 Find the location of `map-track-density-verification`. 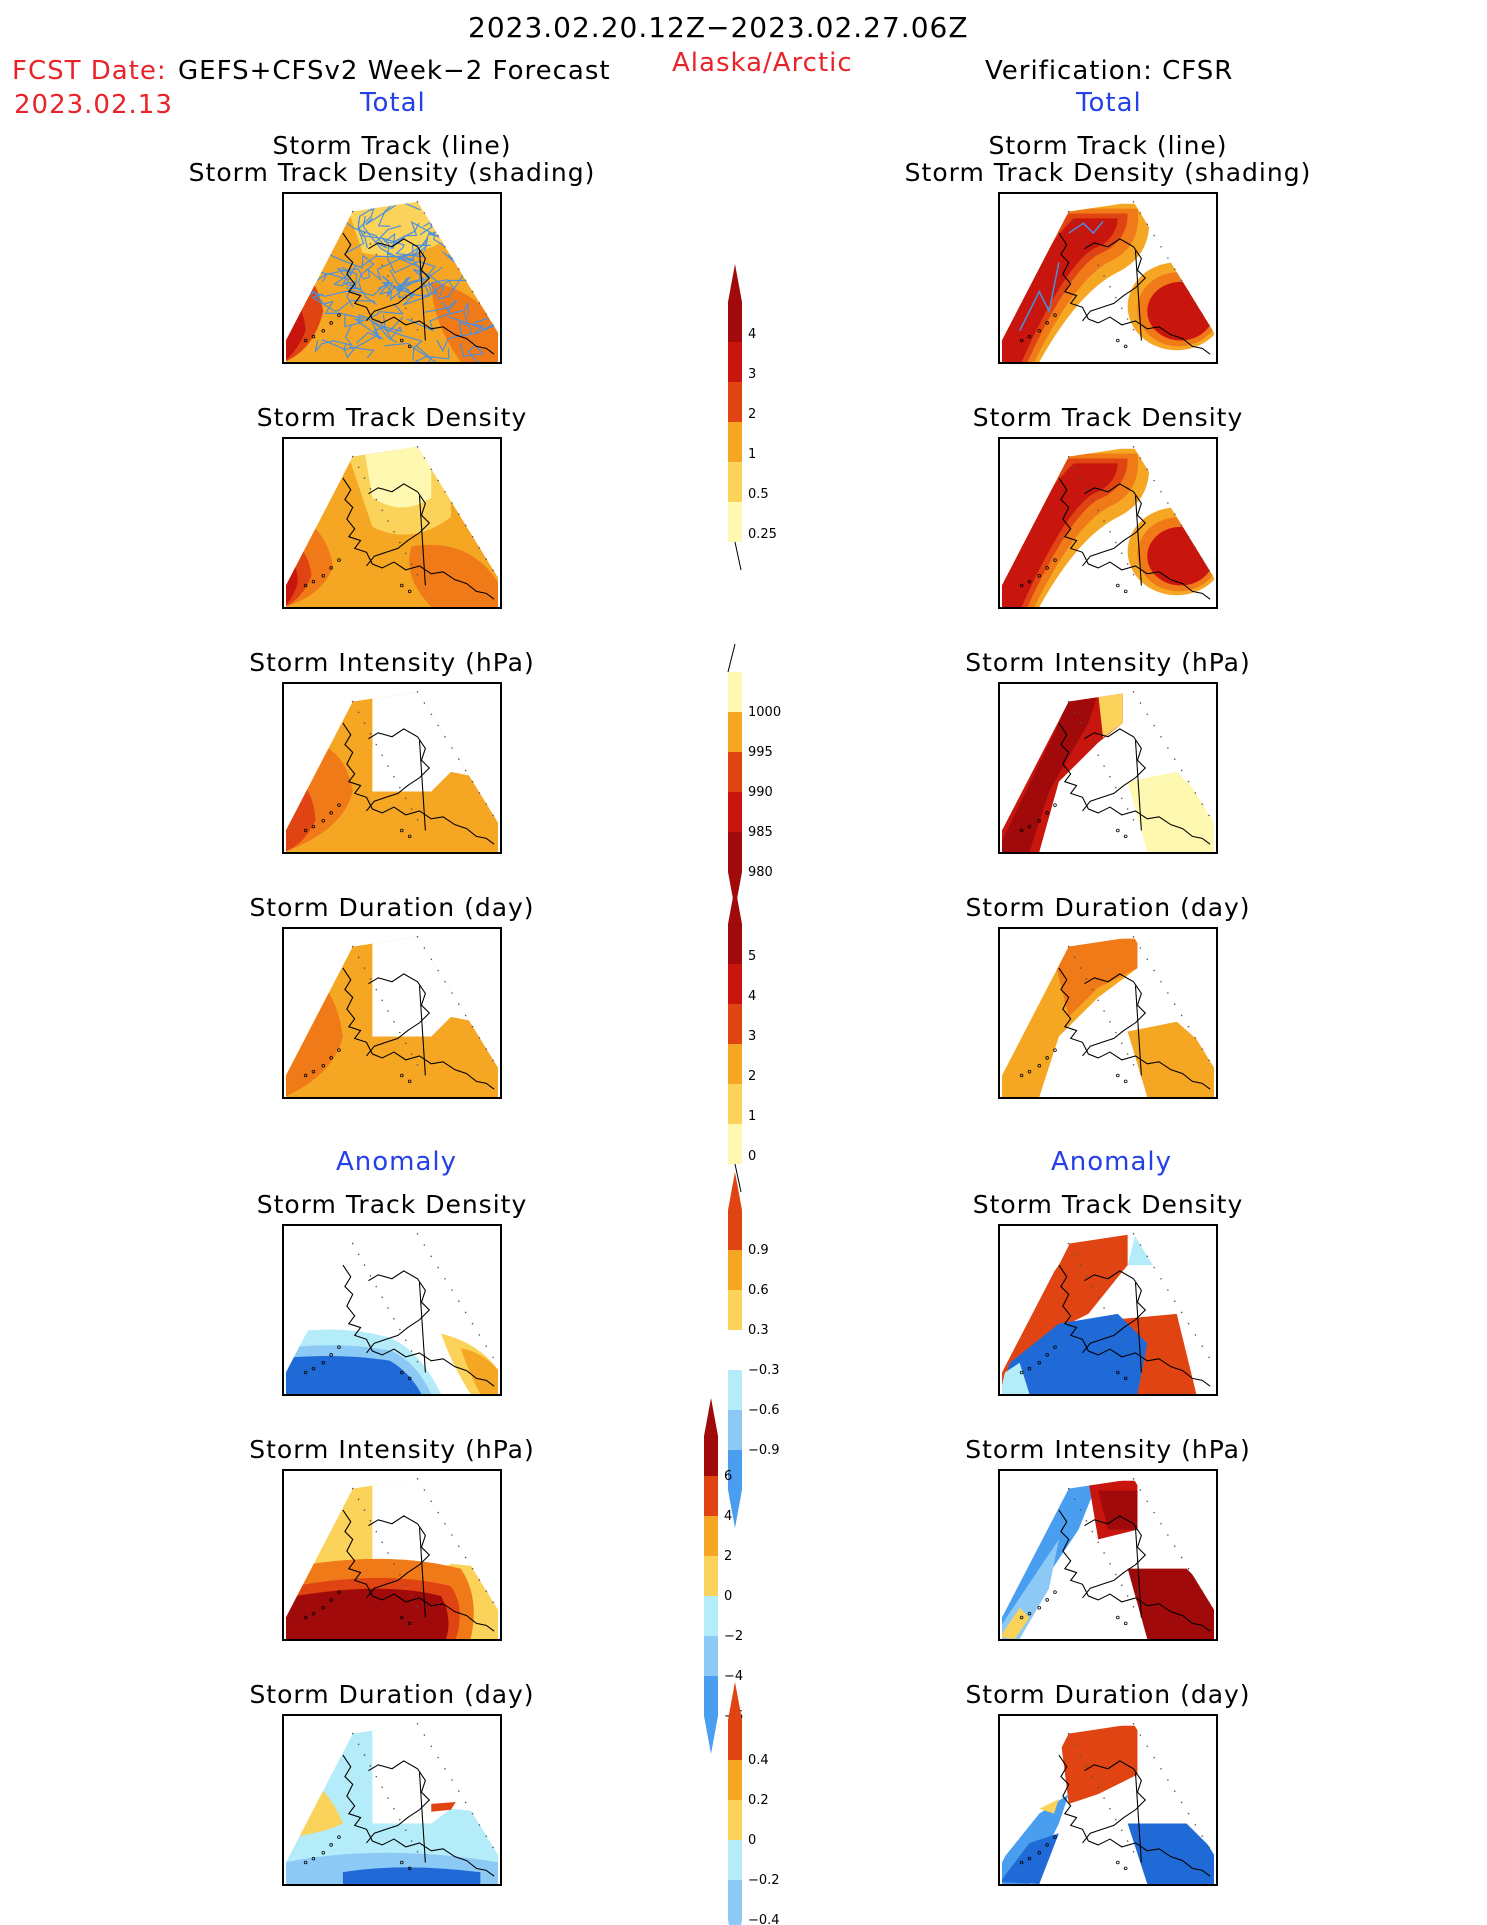

map-track-density-verification is located at coordinates (1108, 523).